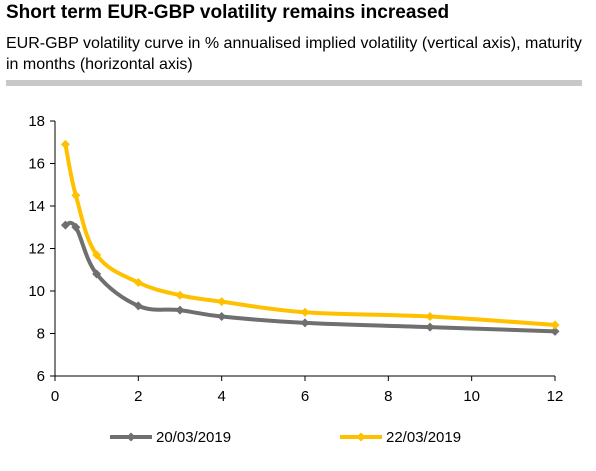 The height and width of the screenshot is (471, 596). I want to click on legend-label: 20/03/2019, so click(193, 437).